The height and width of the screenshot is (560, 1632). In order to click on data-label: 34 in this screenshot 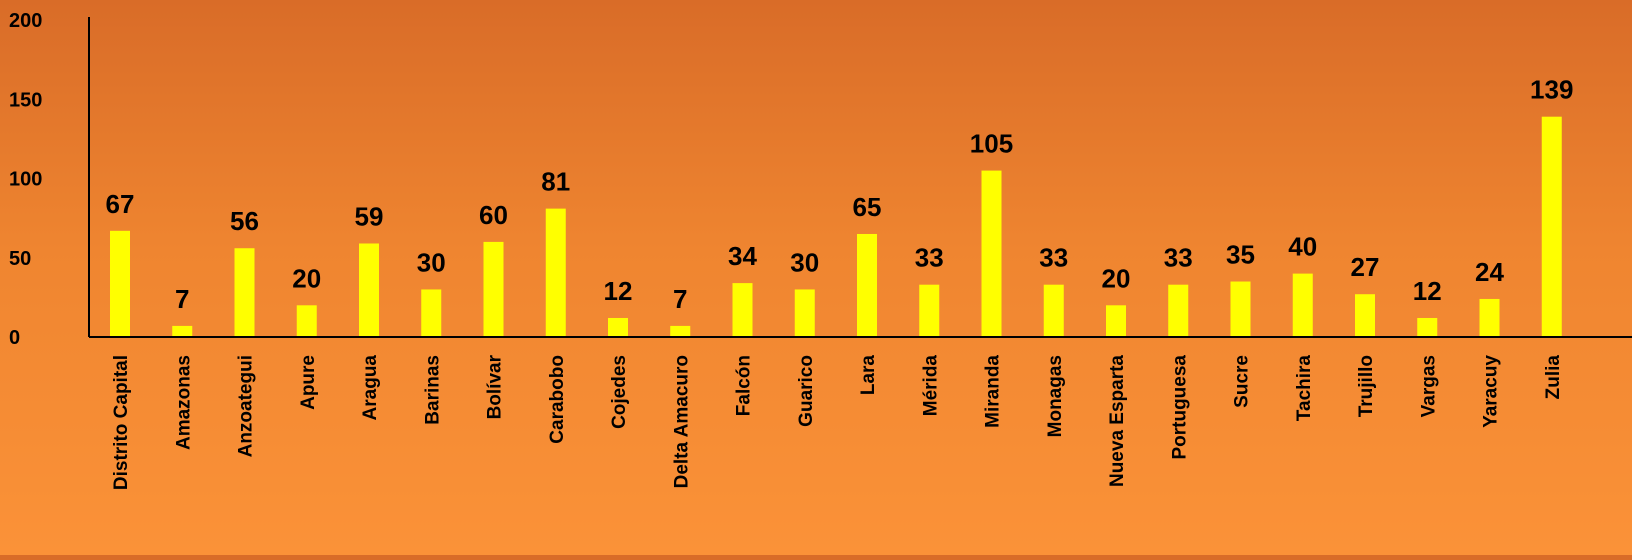, I will do `click(742, 256)`.